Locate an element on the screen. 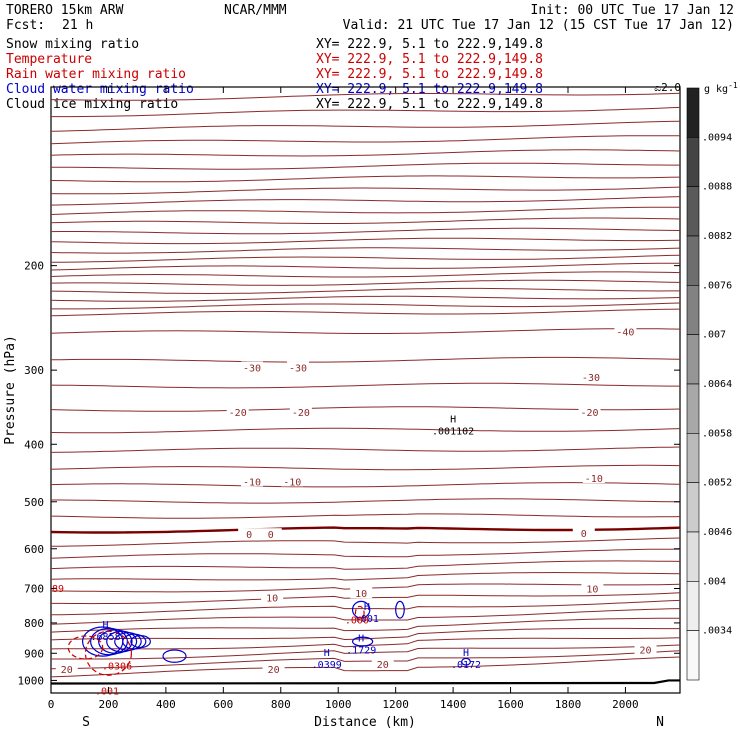 Image resolution: width=740 pixels, height=740 pixels. legend-item: Temperature is located at coordinates (49, 59).